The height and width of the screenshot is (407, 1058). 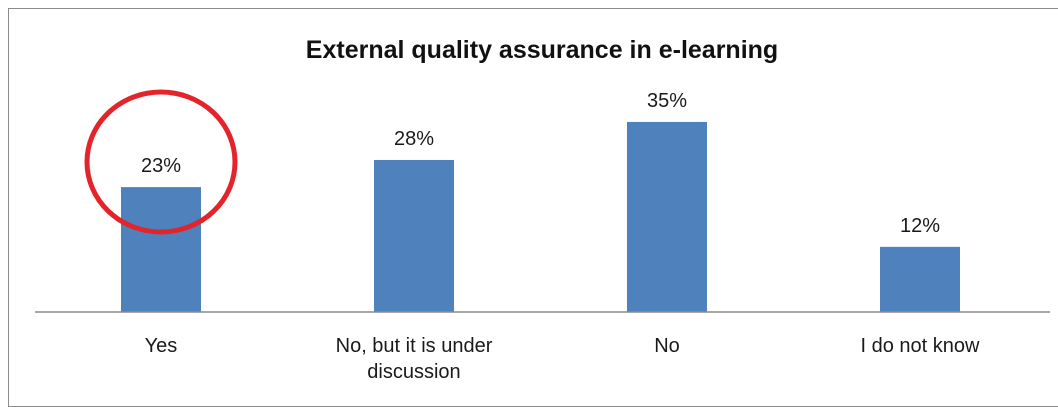 I want to click on highlight-circle, so click(x=161, y=162).